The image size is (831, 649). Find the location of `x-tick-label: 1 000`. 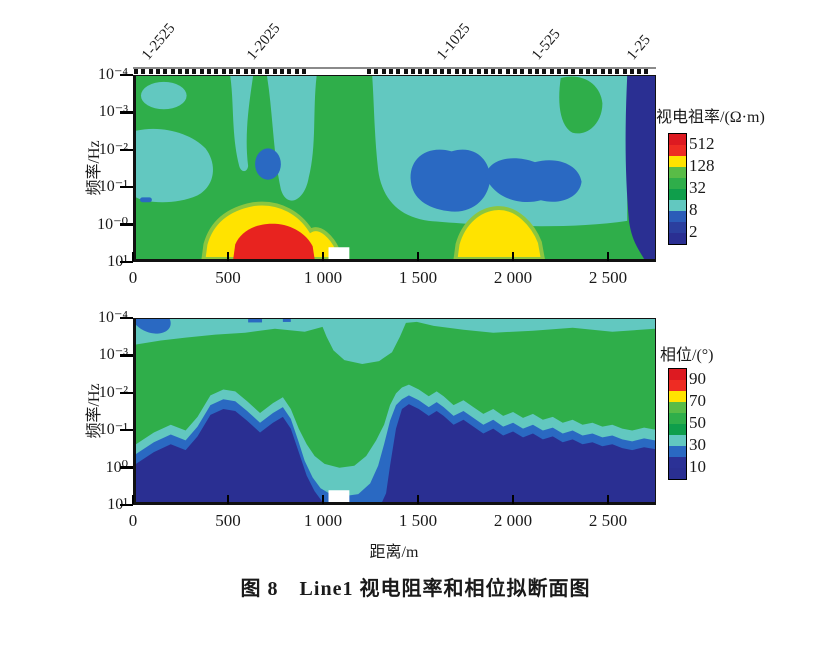

x-tick-label: 1 000 is located at coordinates (323, 277).